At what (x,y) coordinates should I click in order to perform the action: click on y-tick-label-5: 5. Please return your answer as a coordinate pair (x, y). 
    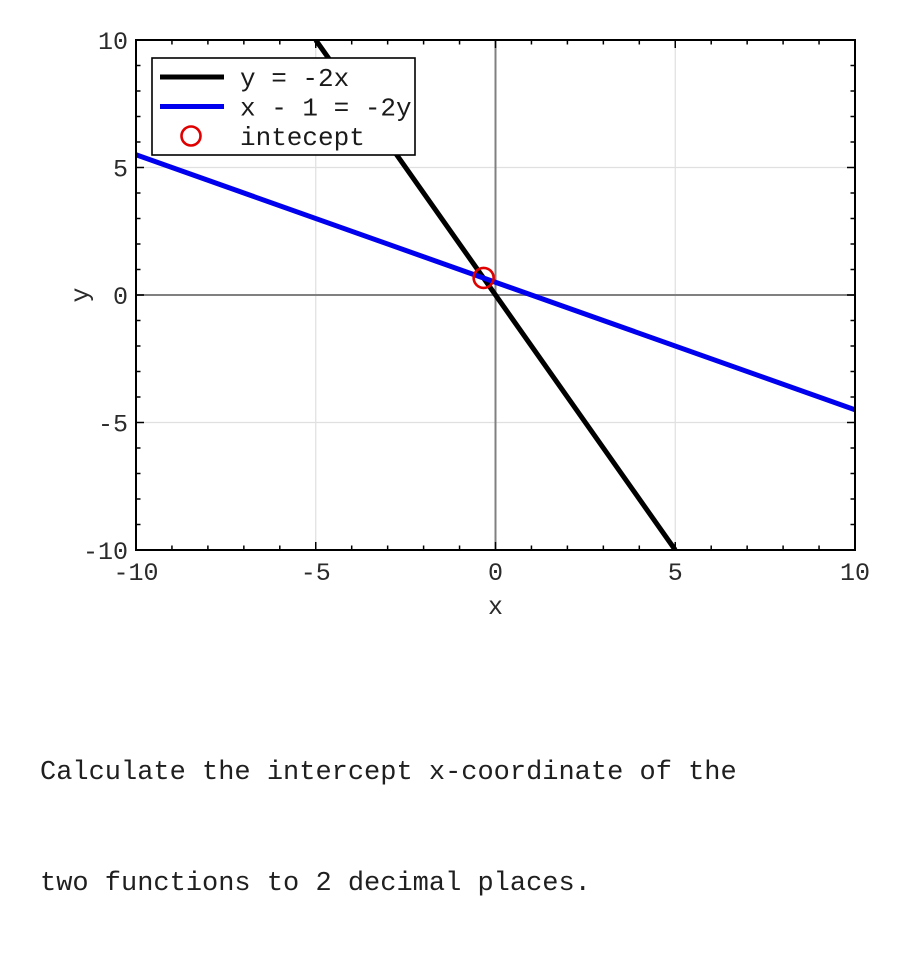
    Looking at the image, I should click on (120, 170).